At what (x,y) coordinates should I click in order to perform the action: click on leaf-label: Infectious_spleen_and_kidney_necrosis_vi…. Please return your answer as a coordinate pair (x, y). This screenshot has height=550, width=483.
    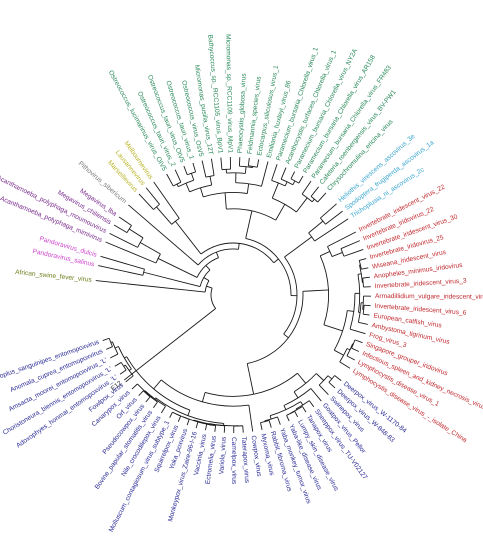
    Looking at the image, I should click on (422, 381).